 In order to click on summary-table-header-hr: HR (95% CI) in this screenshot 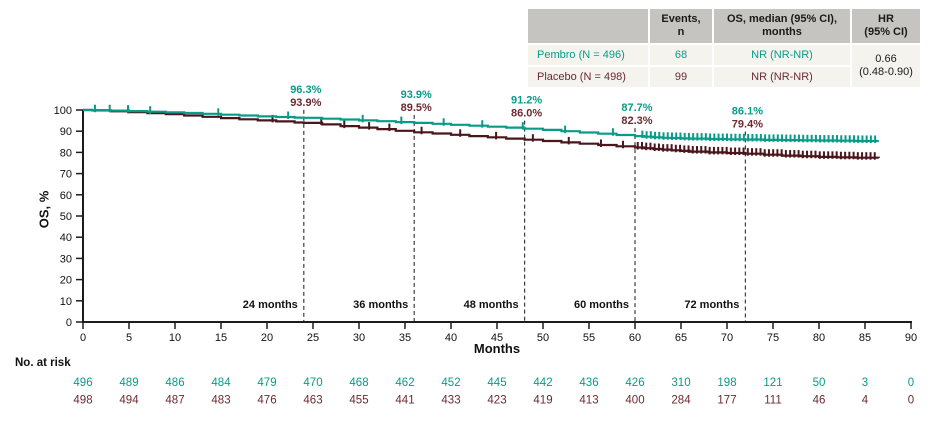, I will do `click(886, 26)`.